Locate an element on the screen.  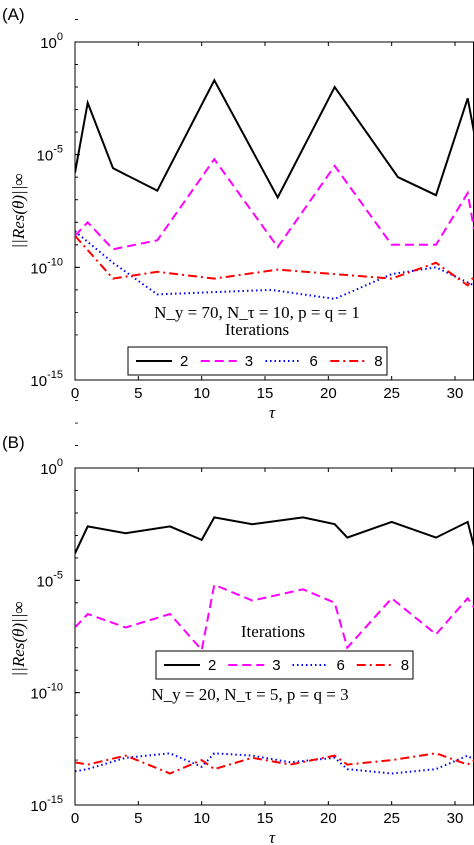
panel-b-annotation: N_y = 20, N_τ = 5, p = q = 3 is located at coordinates (249, 694).